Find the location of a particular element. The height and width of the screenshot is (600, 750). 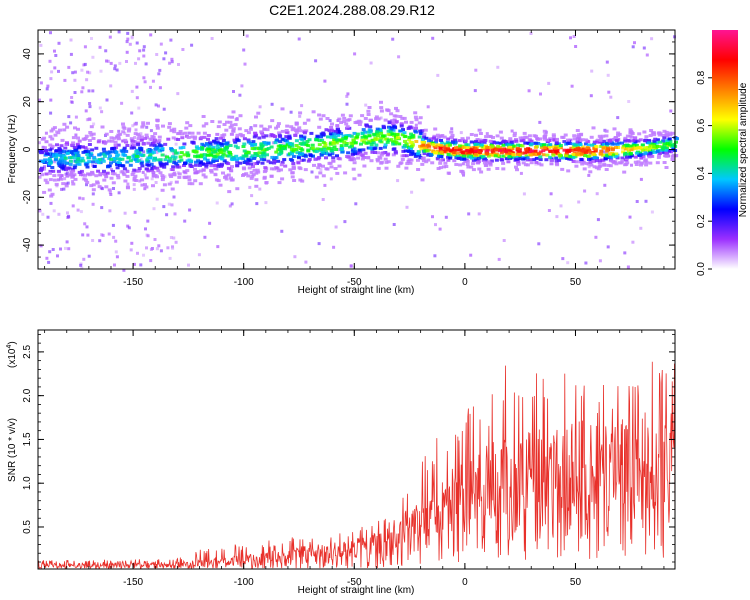

spectrogram-y-axis-label: Frequency (Hz) is located at coordinates (12, 149).